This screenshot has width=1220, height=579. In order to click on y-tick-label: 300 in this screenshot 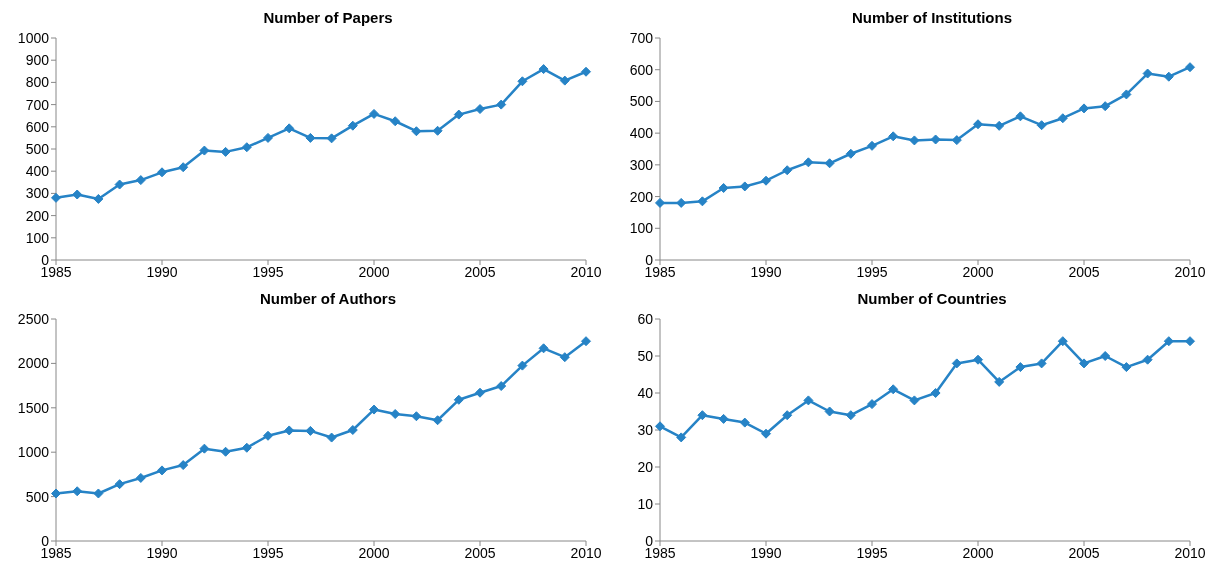, I will do `click(37, 193)`.